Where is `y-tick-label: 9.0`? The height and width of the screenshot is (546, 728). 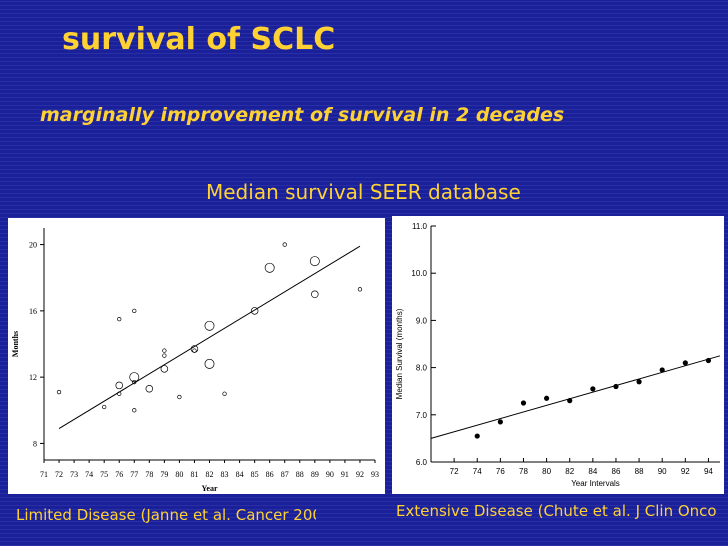
y-tick-label: 9.0 is located at coordinates (422, 320).